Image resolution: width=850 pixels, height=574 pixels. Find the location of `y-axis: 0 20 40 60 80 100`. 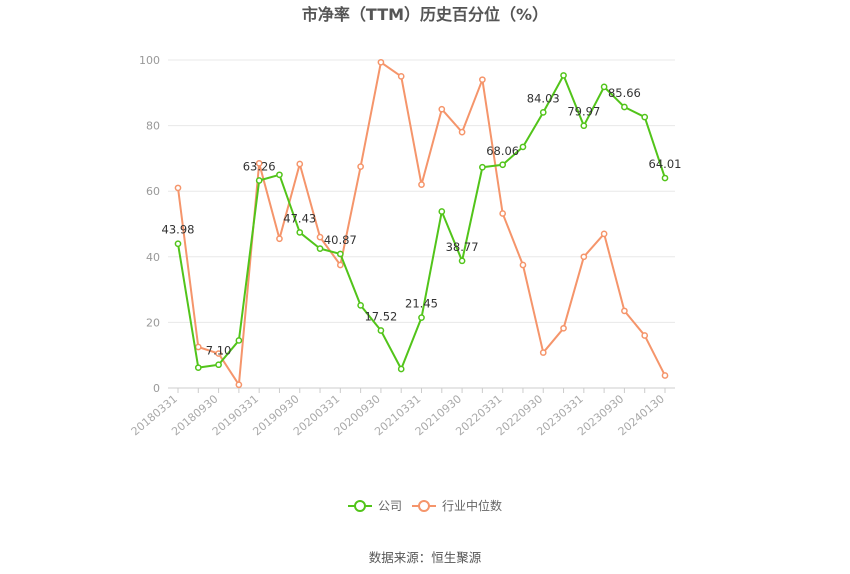

y-axis: 0 20 40 60 80 100 is located at coordinates (149, 224).